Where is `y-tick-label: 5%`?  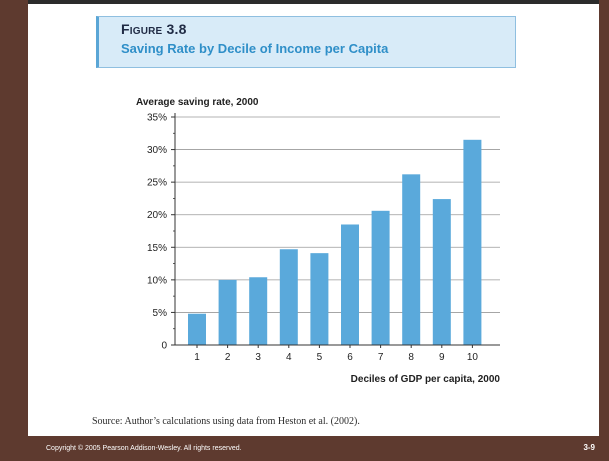
y-tick-label: 5% is located at coordinates (160, 313).